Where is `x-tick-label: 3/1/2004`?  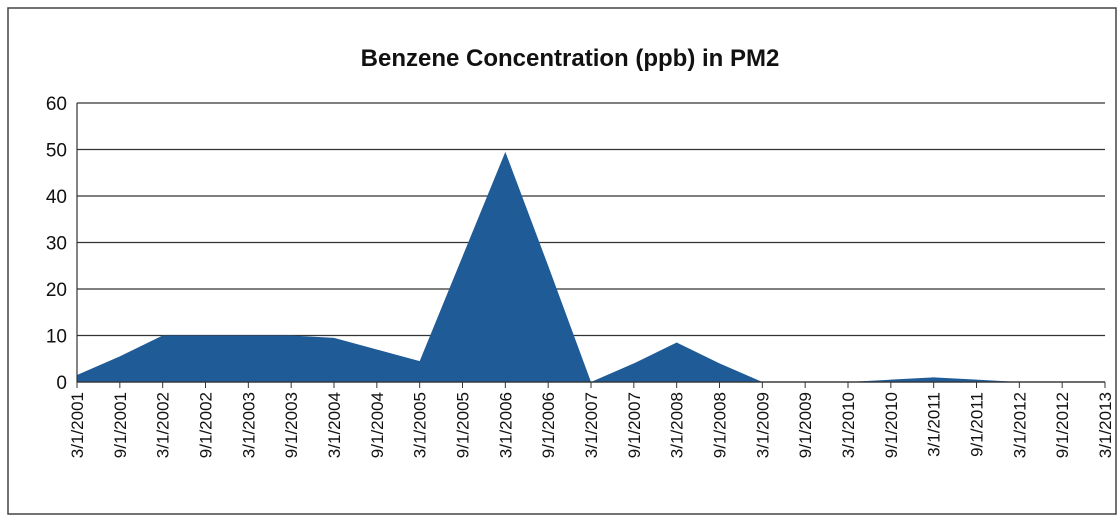 x-tick-label: 3/1/2004 is located at coordinates (334, 425).